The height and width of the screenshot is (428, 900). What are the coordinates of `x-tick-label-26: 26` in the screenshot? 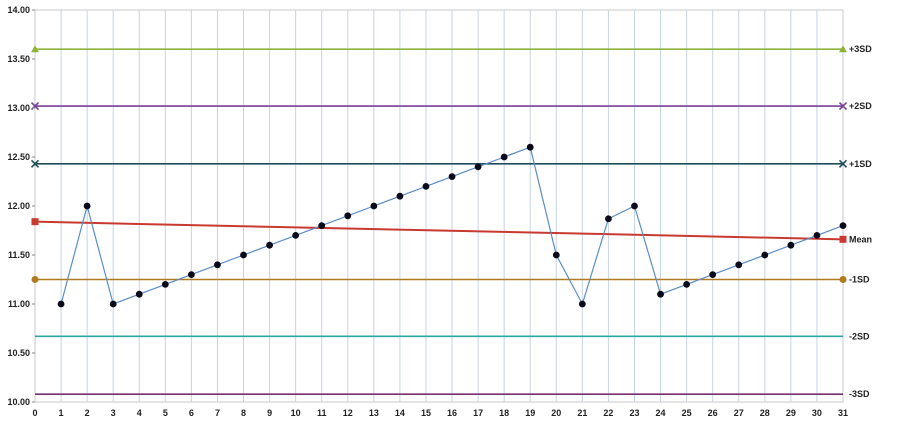 It's located at (713, 413).